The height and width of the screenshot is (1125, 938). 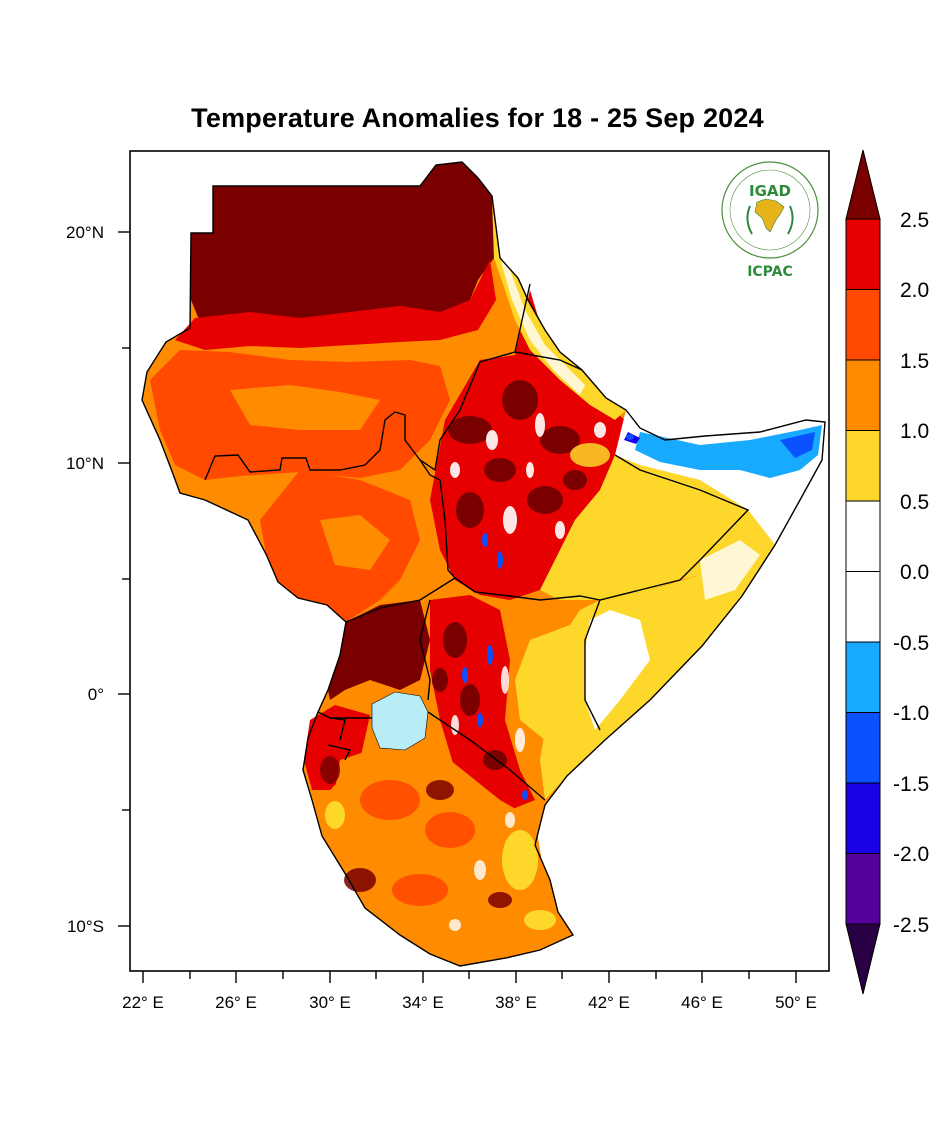 I want to click on colorbar-label: 1.5, so click(x=914, y=361).